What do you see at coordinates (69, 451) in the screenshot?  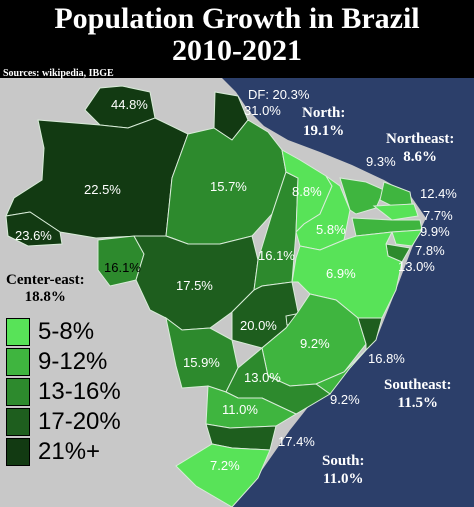 I see `legend-label-21-plus: 21%+` at bounding box center [69, 451].